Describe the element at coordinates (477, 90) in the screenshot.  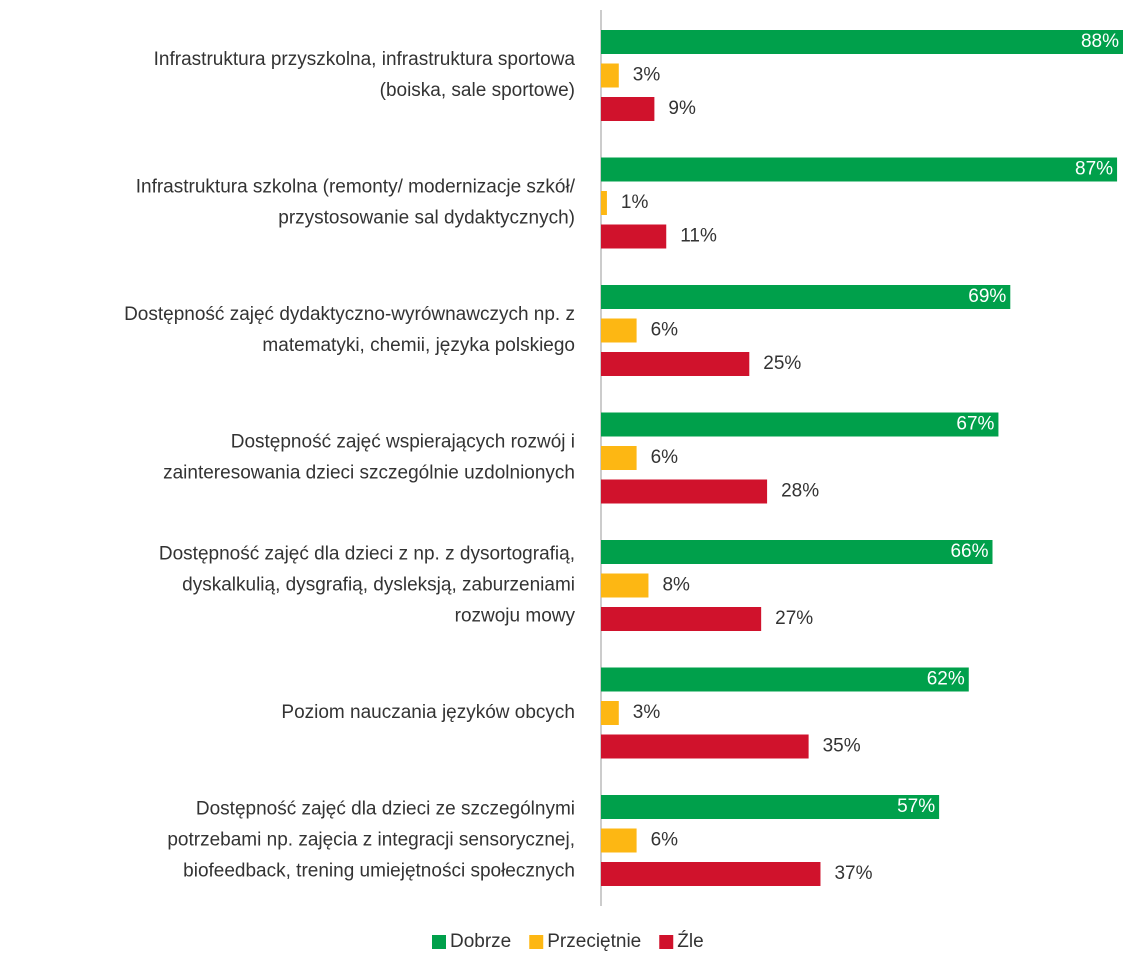
I see `category-label: (boiska, sale sportowe)` at that location.